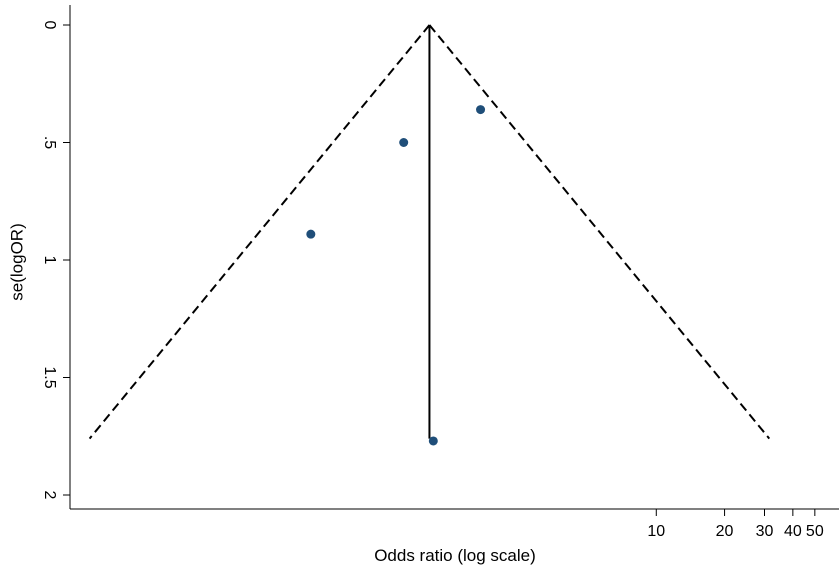 The image size is (839, 570). I want to click on x-tick-label: 10, so click(656, 531).